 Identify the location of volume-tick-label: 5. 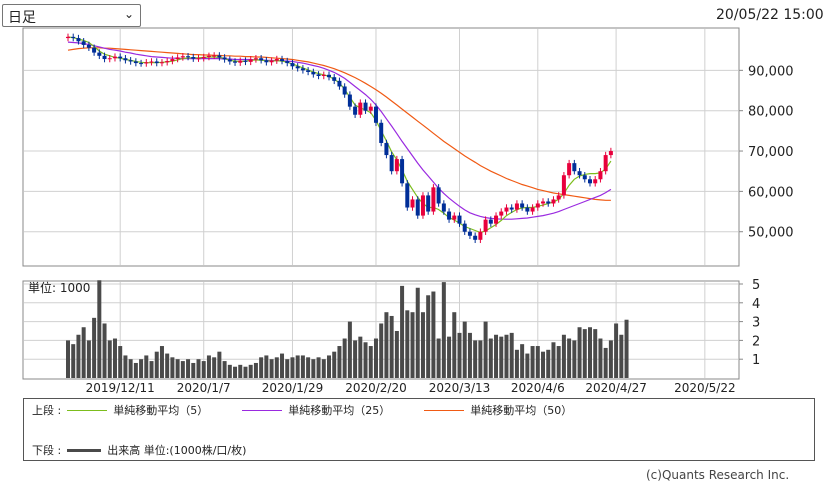
(756, 285).